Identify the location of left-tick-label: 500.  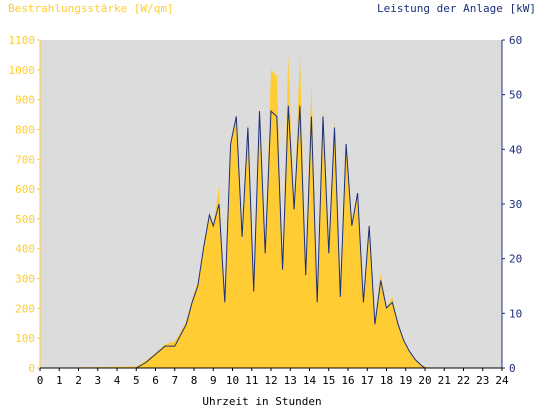
(25, 219).